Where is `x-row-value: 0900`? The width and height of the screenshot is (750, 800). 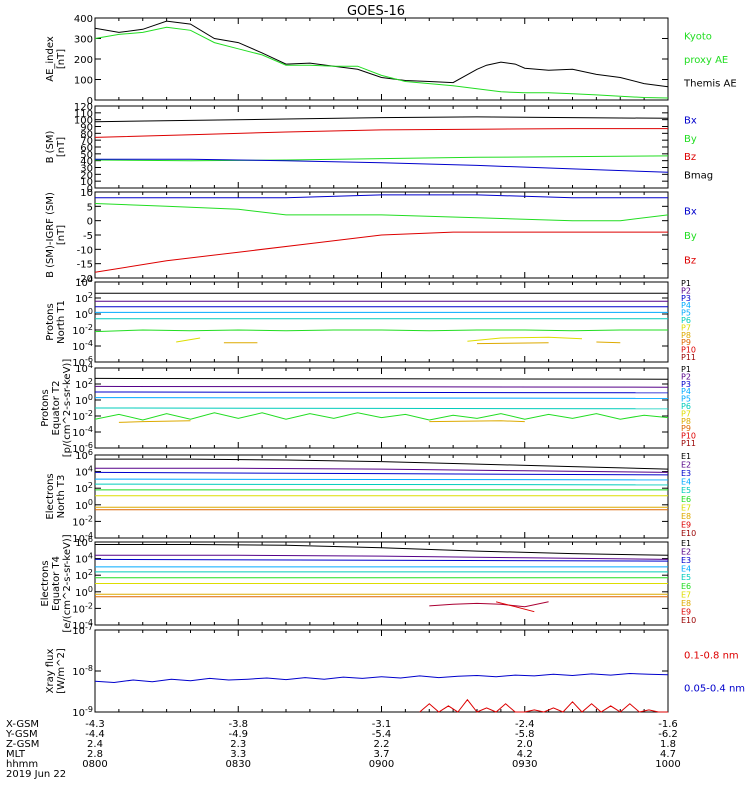
x-row-value: 0900 is located at coordinates (381, 764).